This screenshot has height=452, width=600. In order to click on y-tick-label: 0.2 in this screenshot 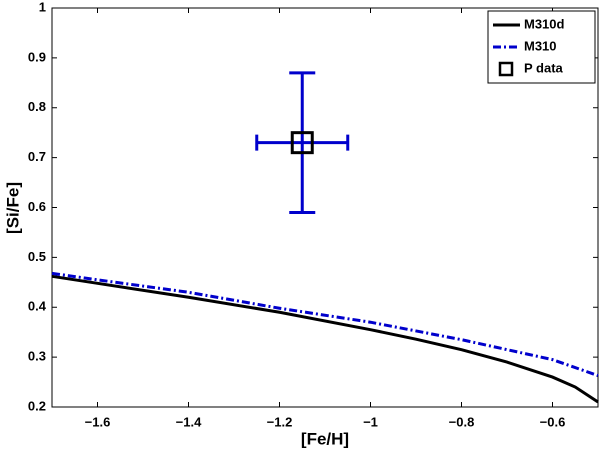, I will do `click(37, 405)`.